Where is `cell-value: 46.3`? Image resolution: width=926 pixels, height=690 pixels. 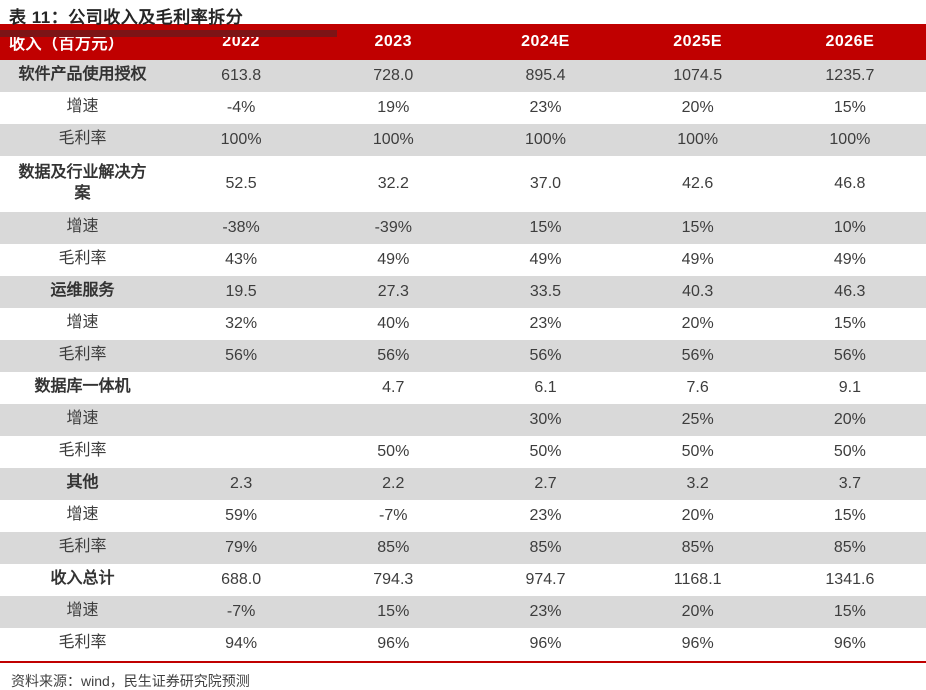 cell-value: 46.3 is located at coordinates (849, 292).